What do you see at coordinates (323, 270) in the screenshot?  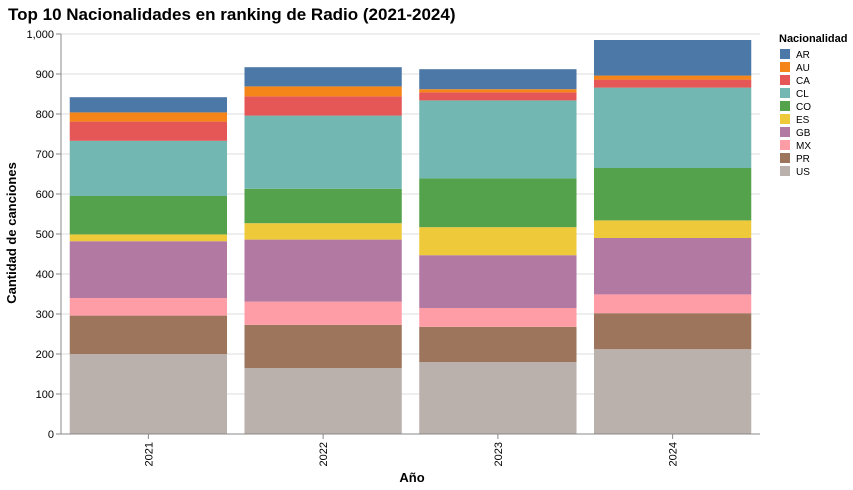 I see `bar-segment-2022-gb` at bounding box center [323, 270].